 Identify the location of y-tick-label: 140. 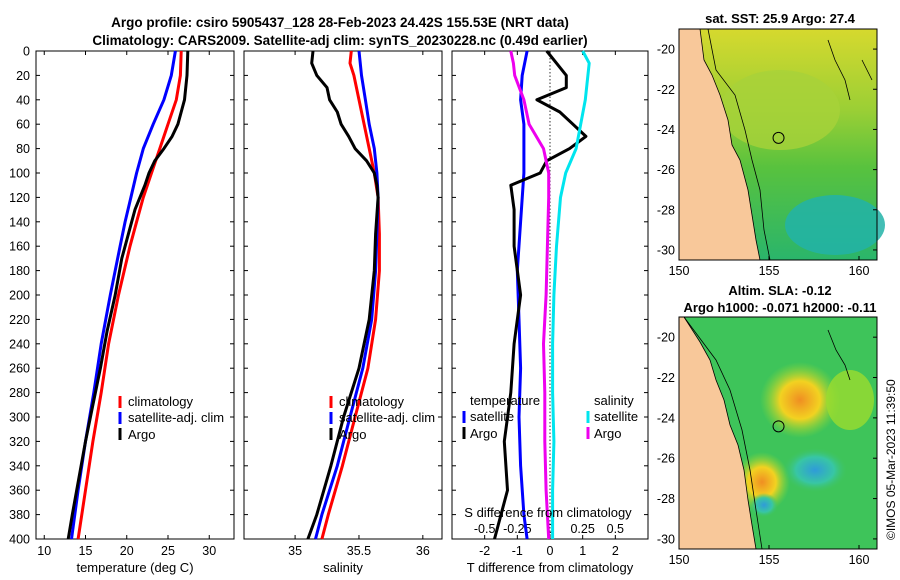
(19, 222).